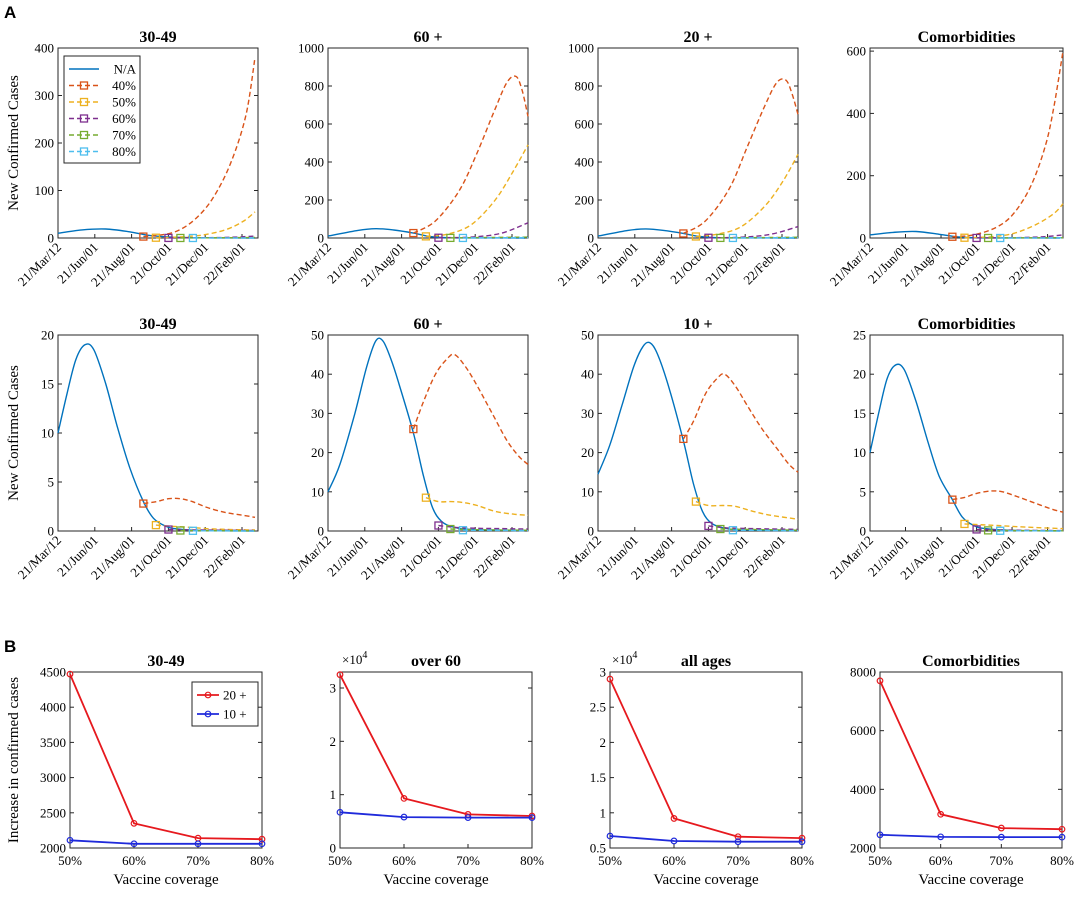  What do you see at coordinates (585, 162) in the screenshot?
I see `y-tick-label: 400` at bounding box center [585, 162].